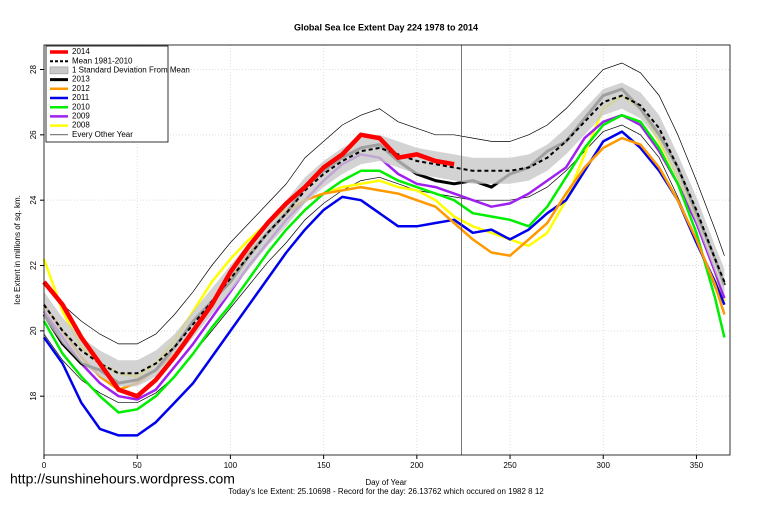 This screenshot has width=759, height=506. What do you see at coordinates (122, 479) in the screenshot?
I see `watermark: http://sunshinehours.wordpress.com` at bounding box center [122, 479].